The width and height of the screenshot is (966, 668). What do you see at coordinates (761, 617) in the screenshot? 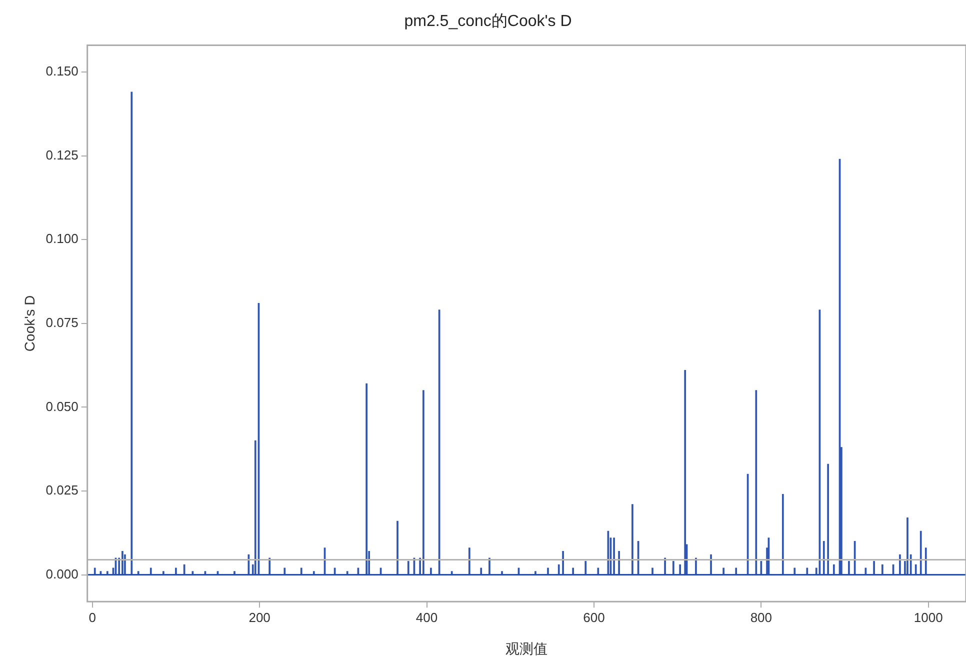
I see `x-tick-label: 800` at bounding box center [761, 617].